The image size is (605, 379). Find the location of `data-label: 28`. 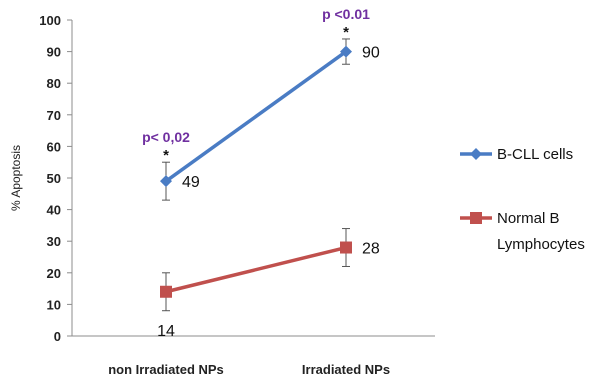

data-label: 28 is located at coordinates (371, 249).